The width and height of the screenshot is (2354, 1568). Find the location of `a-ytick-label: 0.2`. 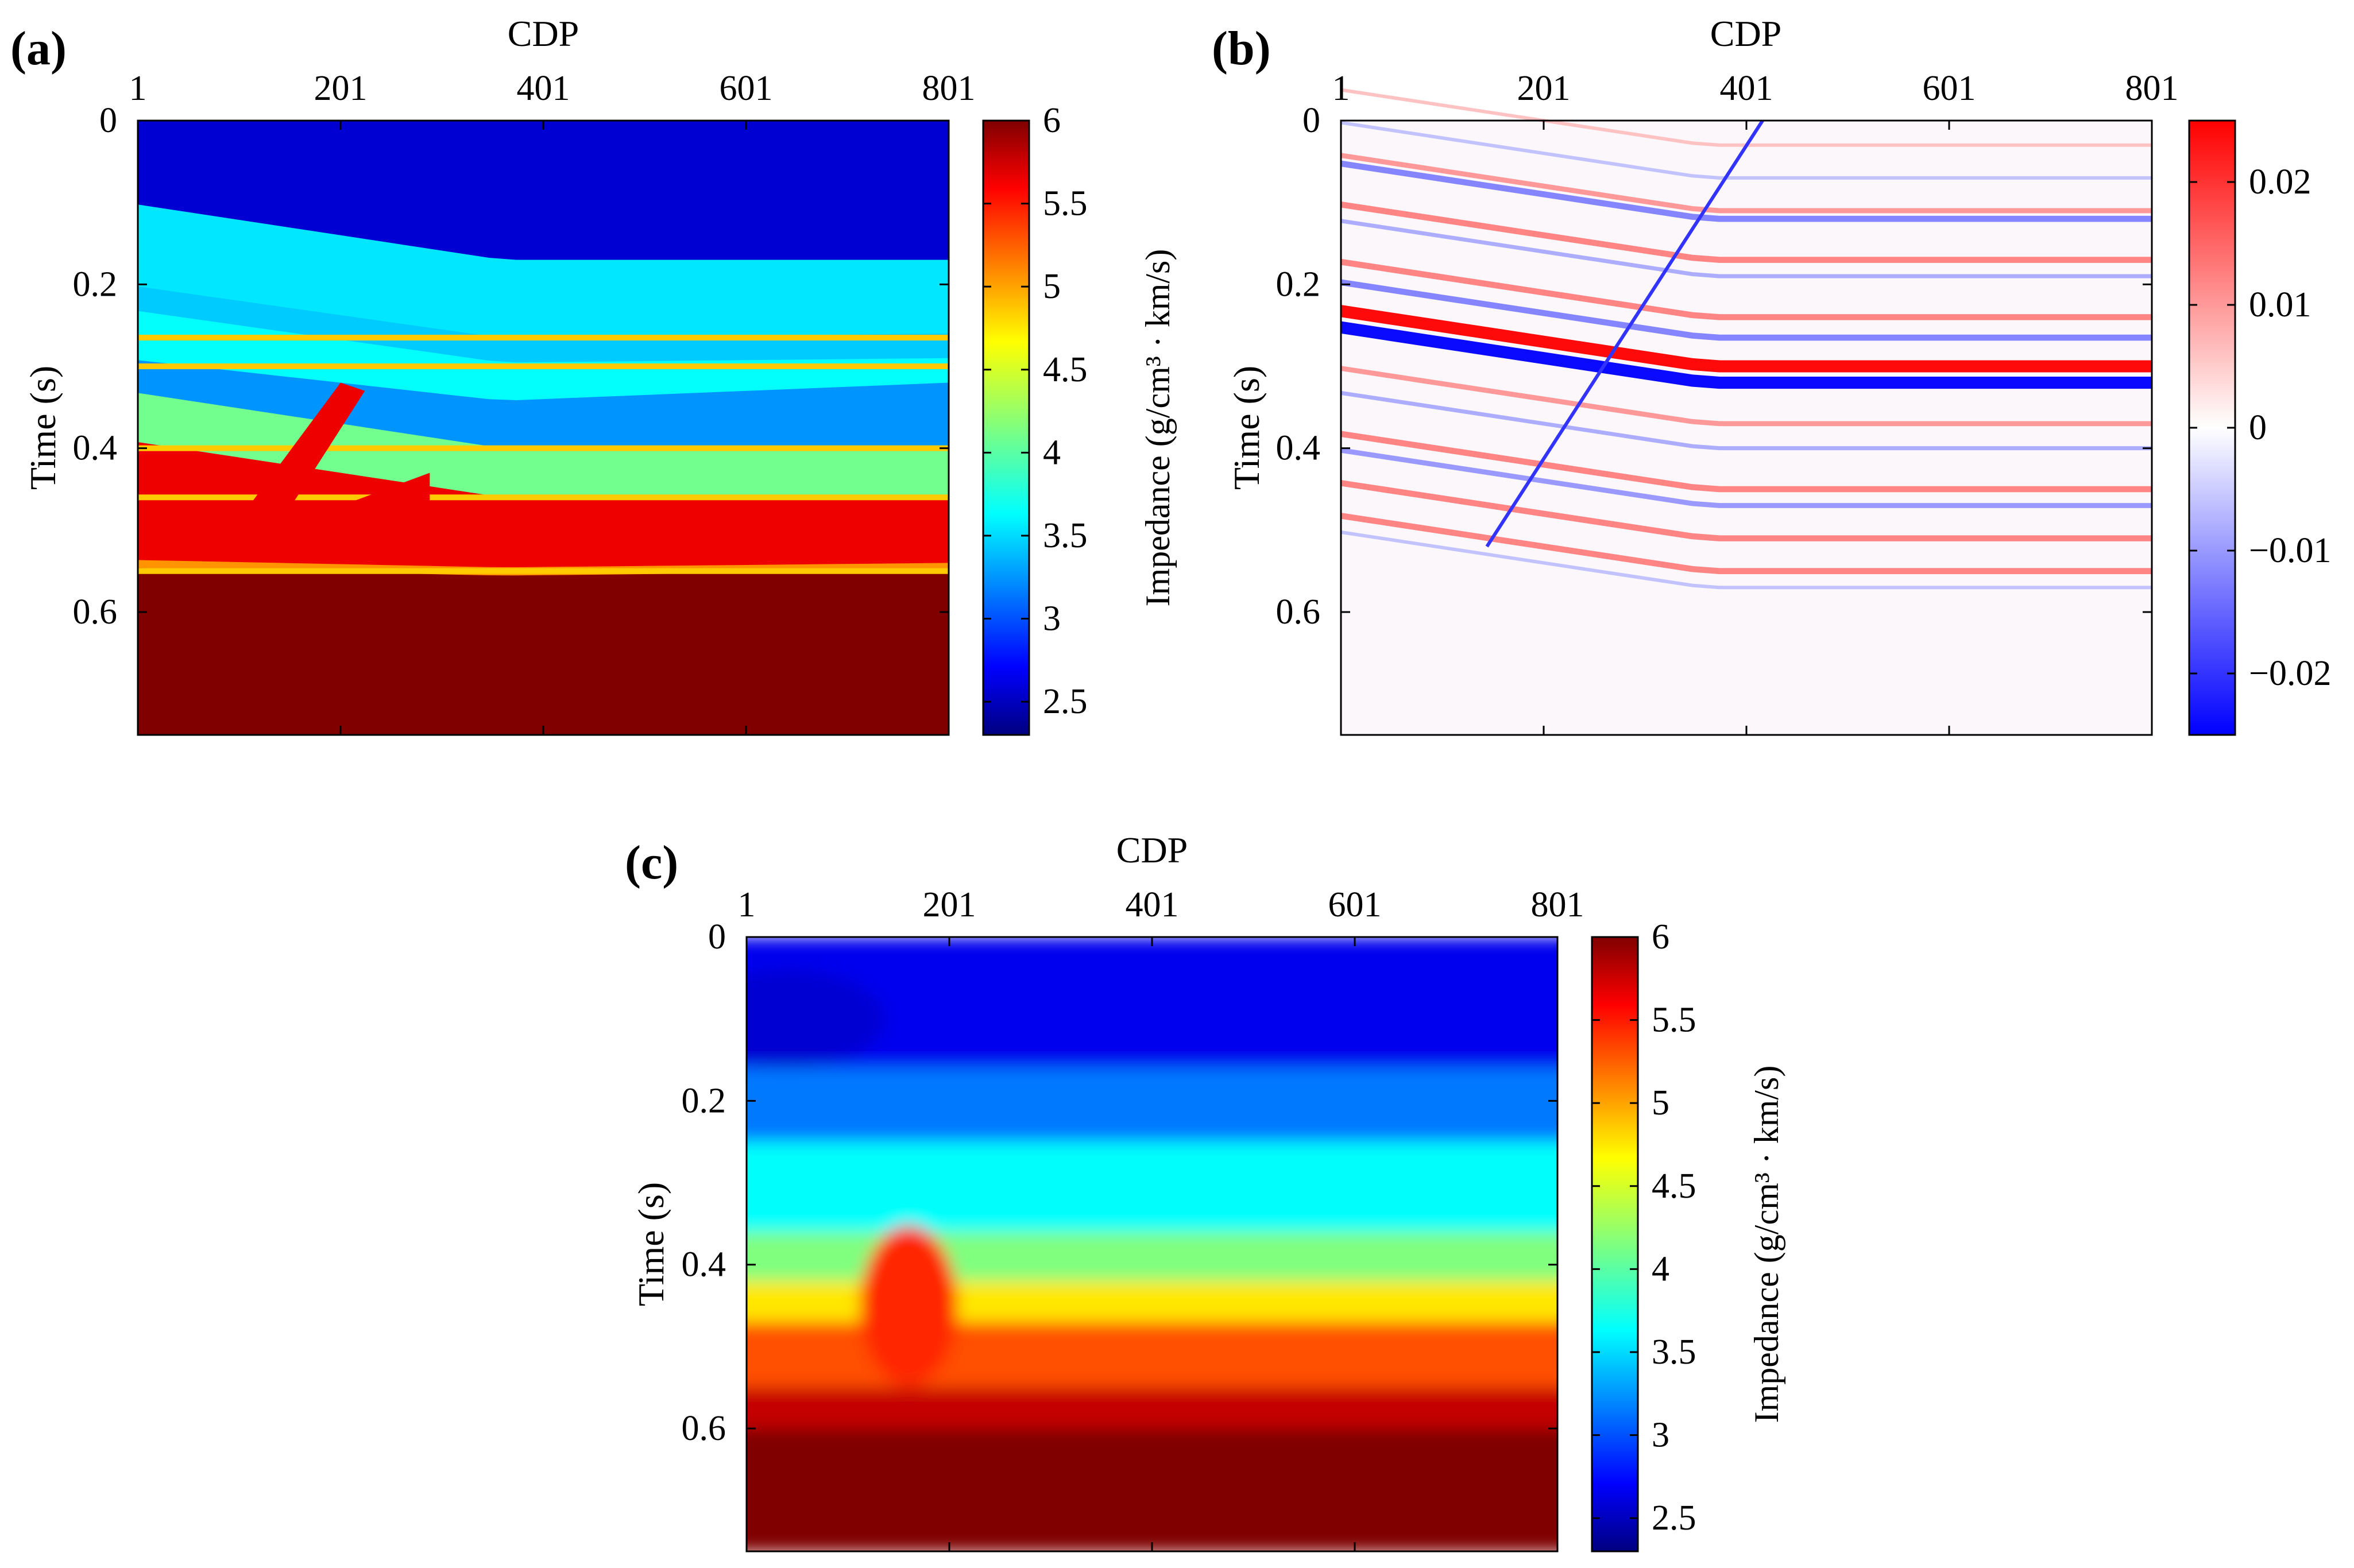

a-ytick-label: 0.2 is located at coordinates (96, 284).